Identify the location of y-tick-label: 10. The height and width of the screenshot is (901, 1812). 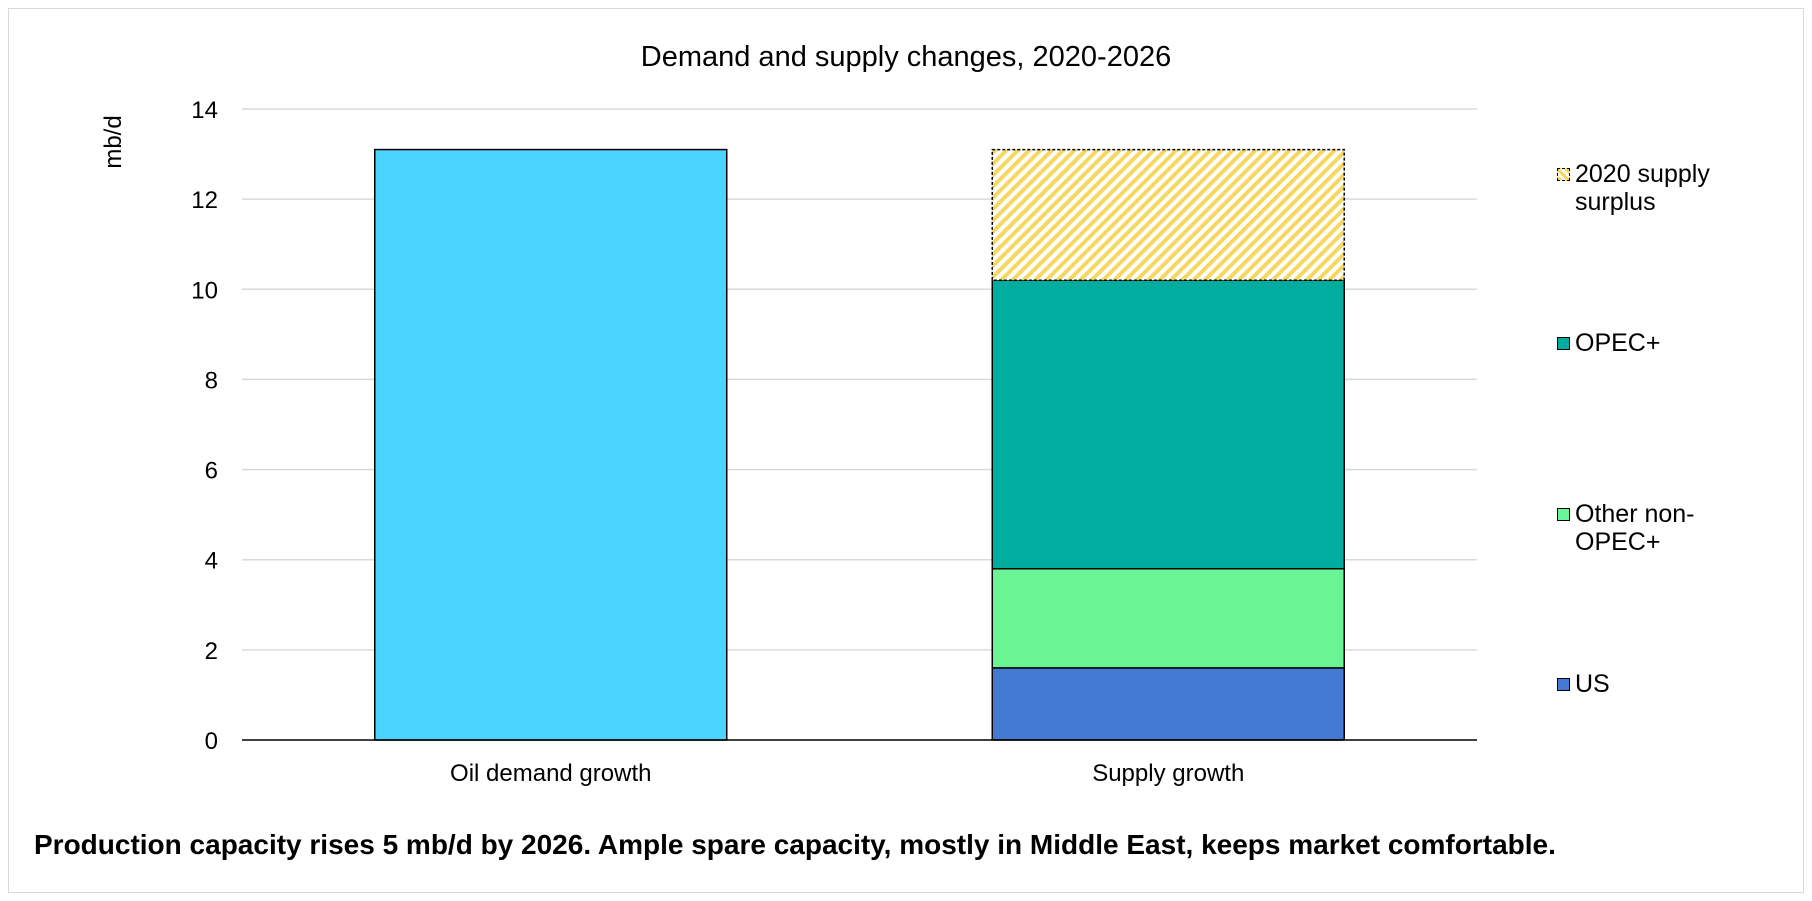
(204, 290).